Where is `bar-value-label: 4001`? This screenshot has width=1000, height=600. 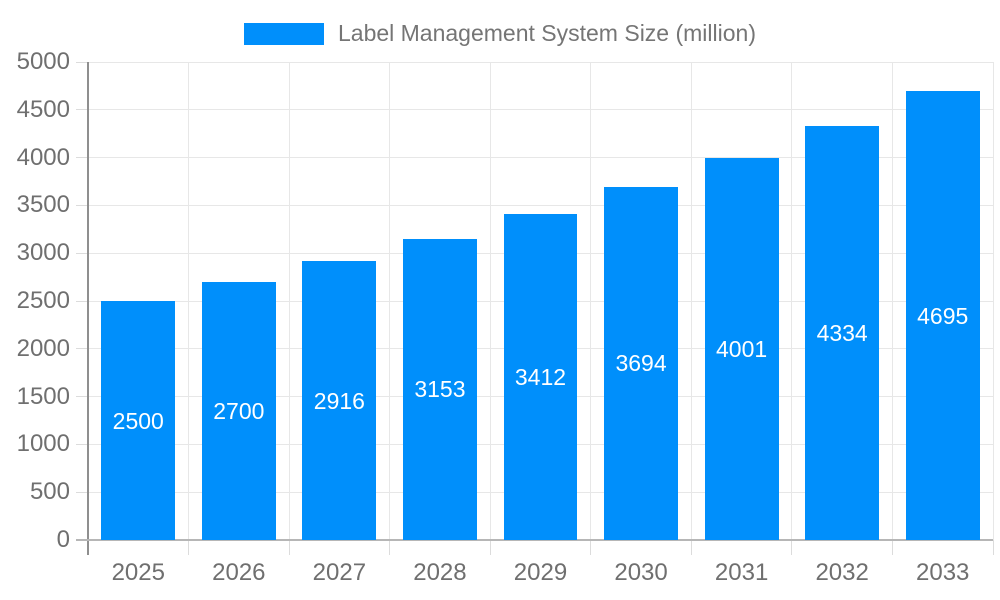 bar-value-label: 4001 is located at coordinates (742, 348).